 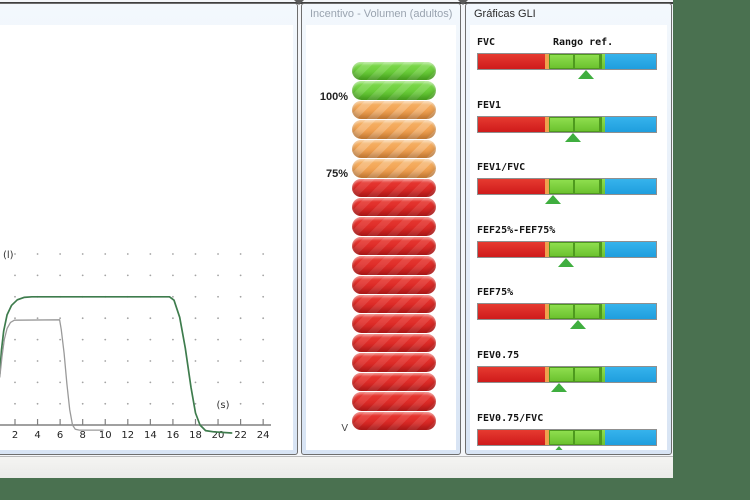 What do you see at coordinates (333, 96) in the screenshot?
I see `incentive-scale-label: 100%` at bounding box center [333, 96].